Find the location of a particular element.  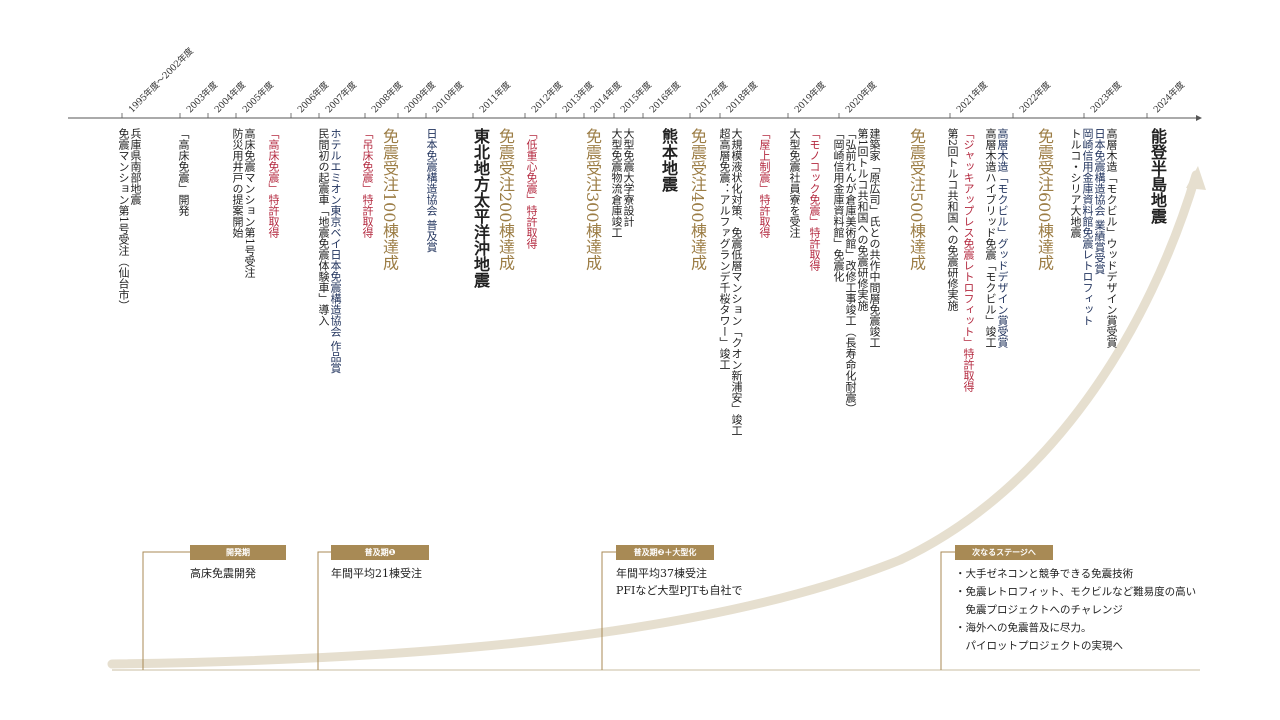

events-2018-patent: 「屋上制震」特許取得 is located at coordinates (764, 183).